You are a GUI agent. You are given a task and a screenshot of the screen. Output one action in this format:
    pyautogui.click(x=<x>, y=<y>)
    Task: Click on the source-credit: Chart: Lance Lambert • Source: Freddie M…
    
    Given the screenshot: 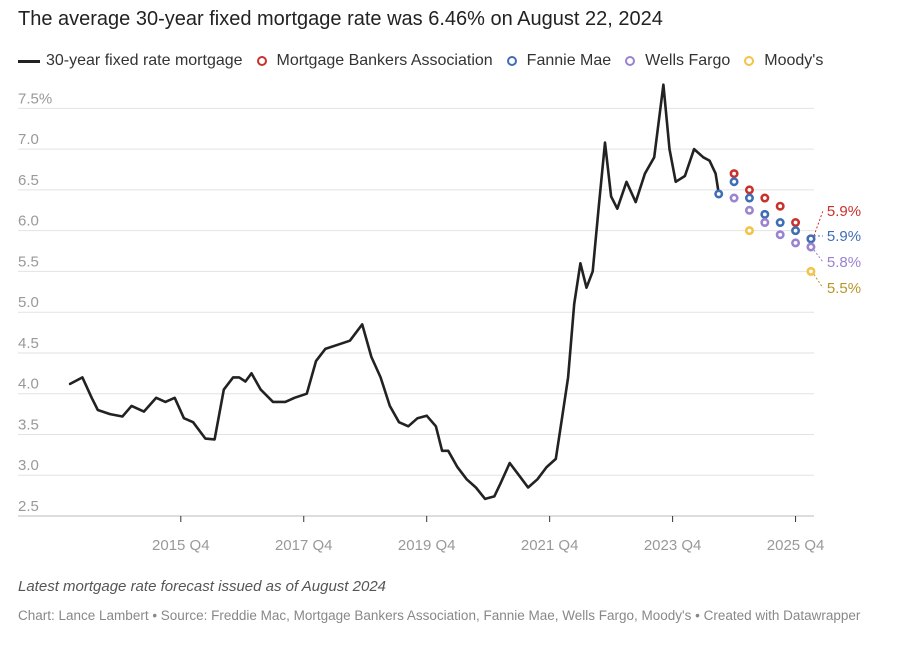 What is the action you would take?
    pyautogui.click(x=439, y=615)
    